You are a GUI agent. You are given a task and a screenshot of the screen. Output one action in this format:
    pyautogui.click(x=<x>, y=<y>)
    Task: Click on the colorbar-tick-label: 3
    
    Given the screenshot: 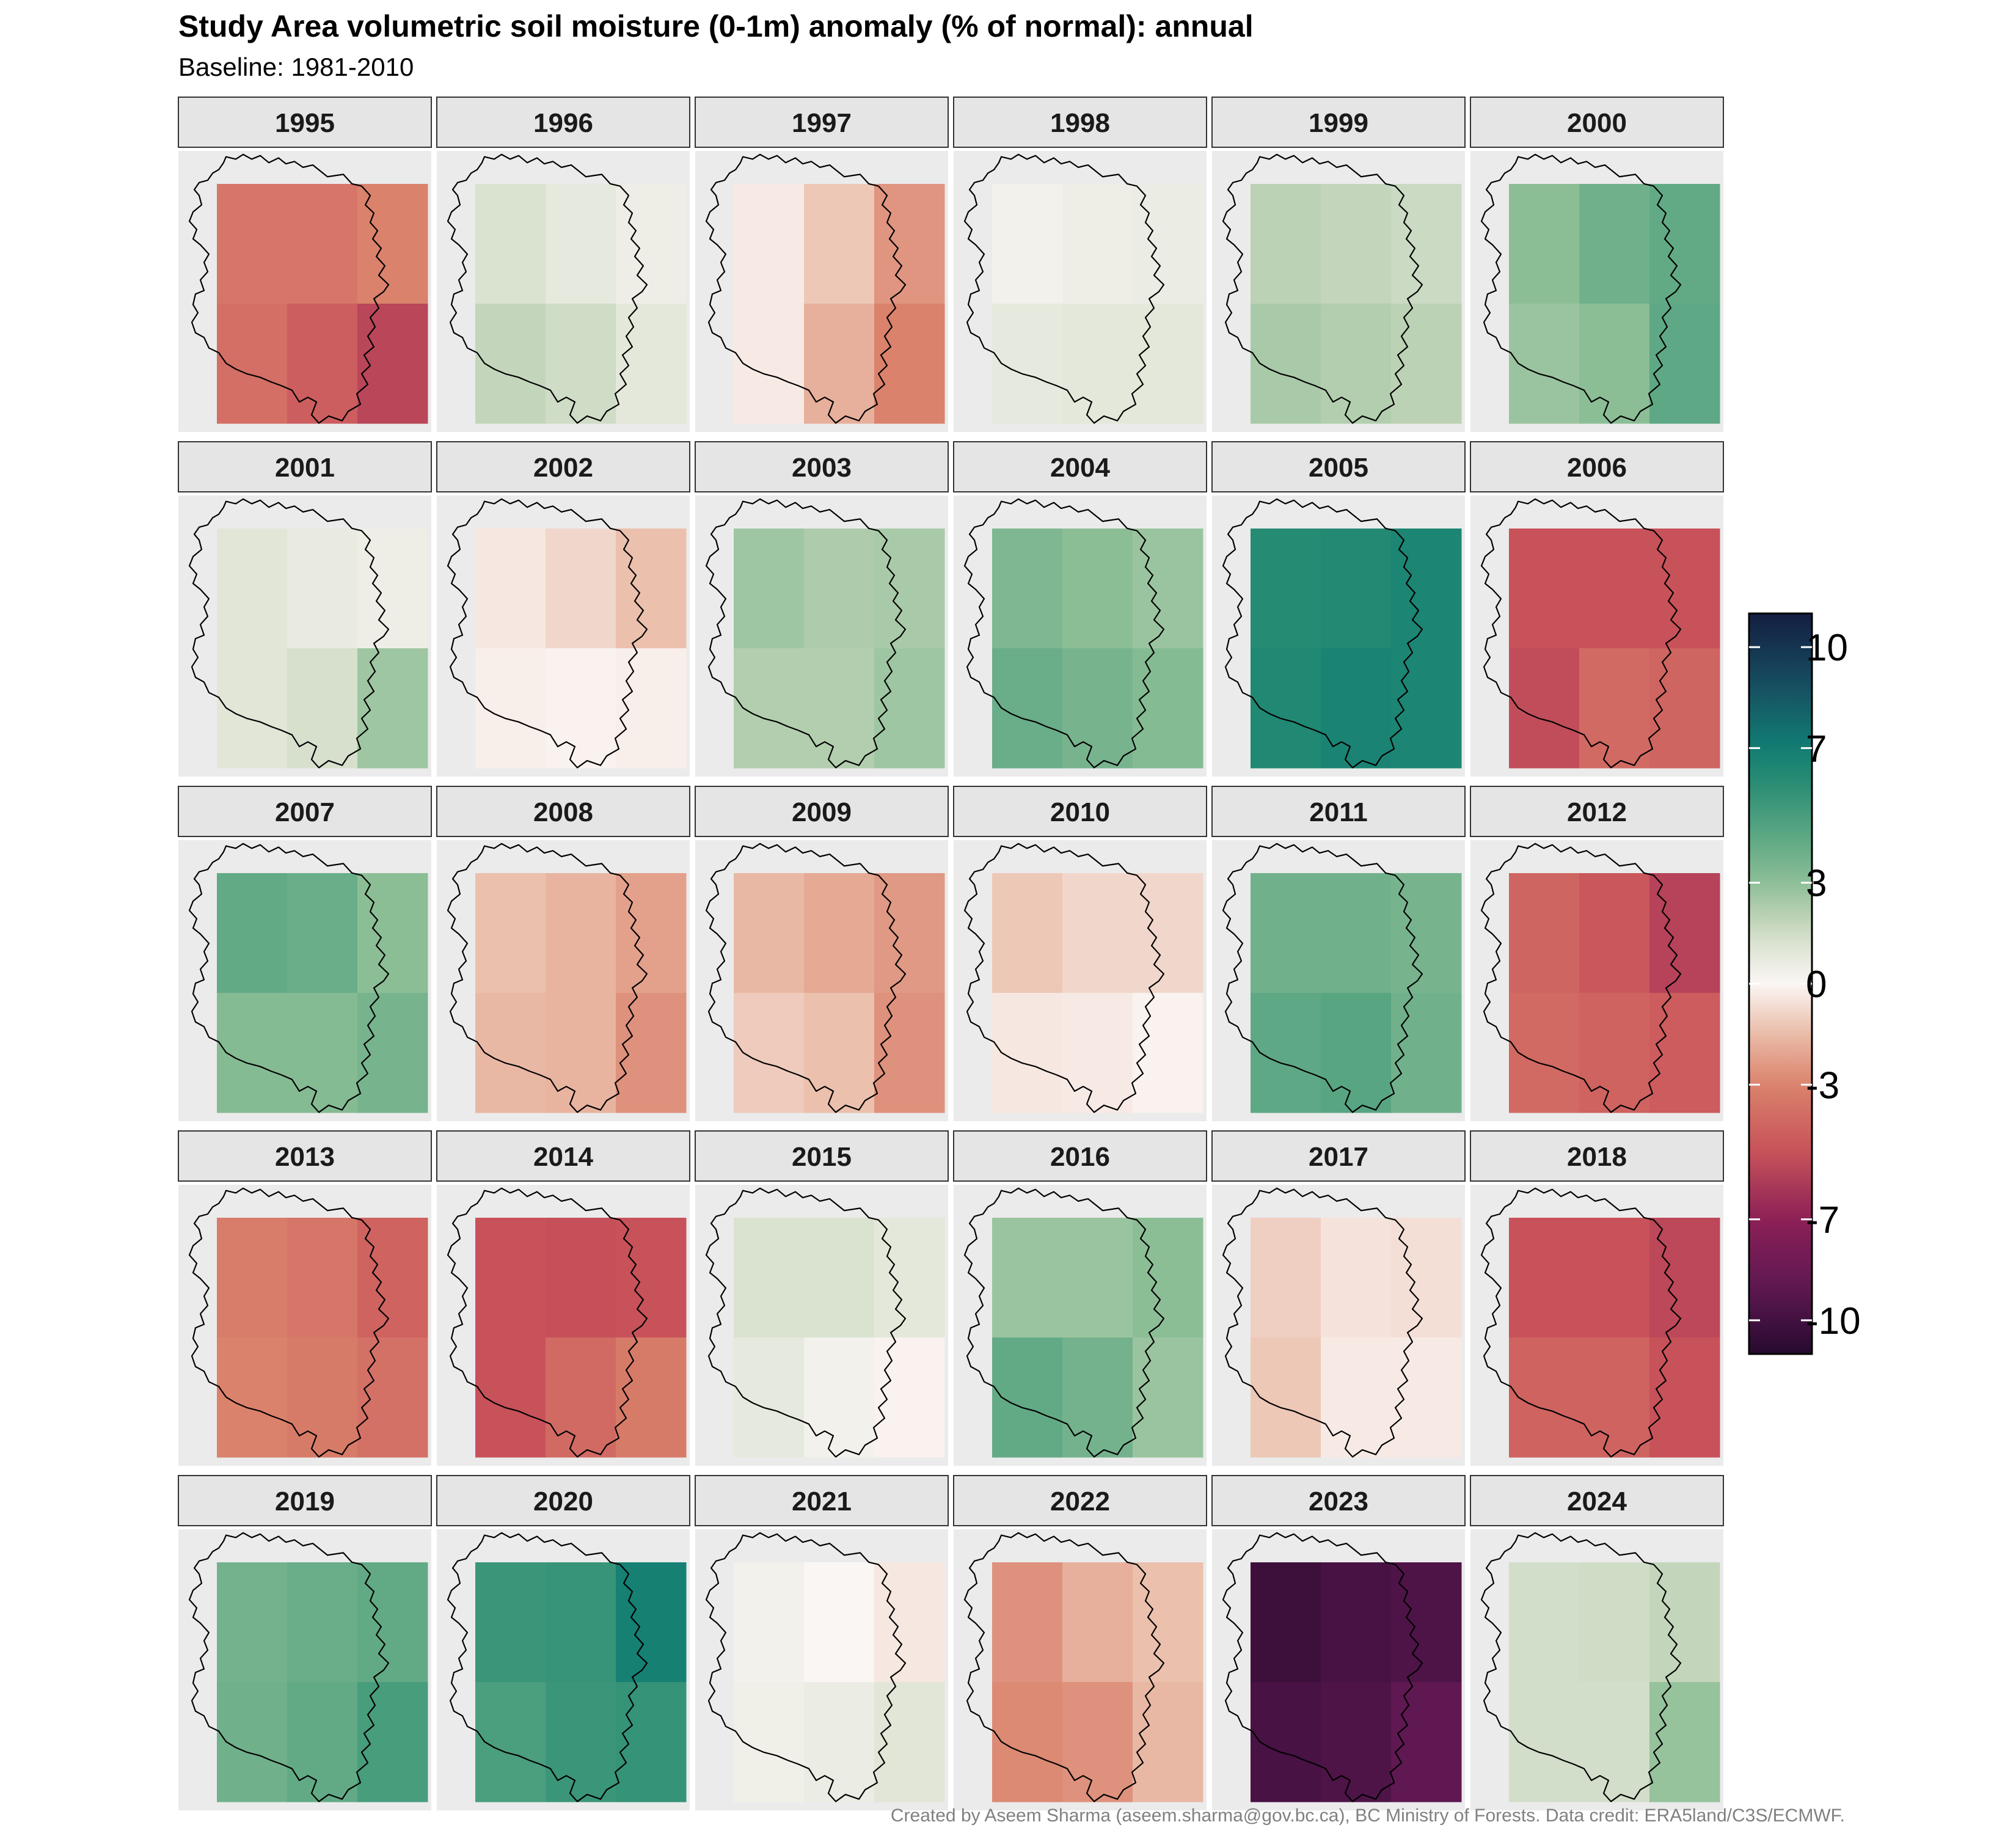 What is the action you would take?
    pyautogui.click(x=1817, y=884)
    